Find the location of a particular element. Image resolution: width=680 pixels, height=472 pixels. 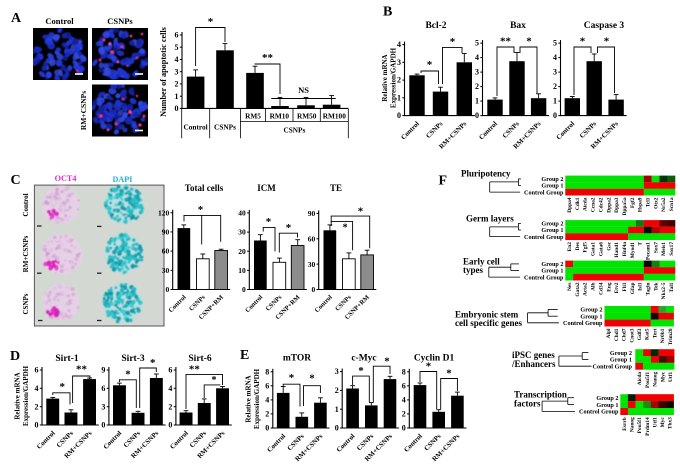

svg-text: F is located at coordinates (443, 181).